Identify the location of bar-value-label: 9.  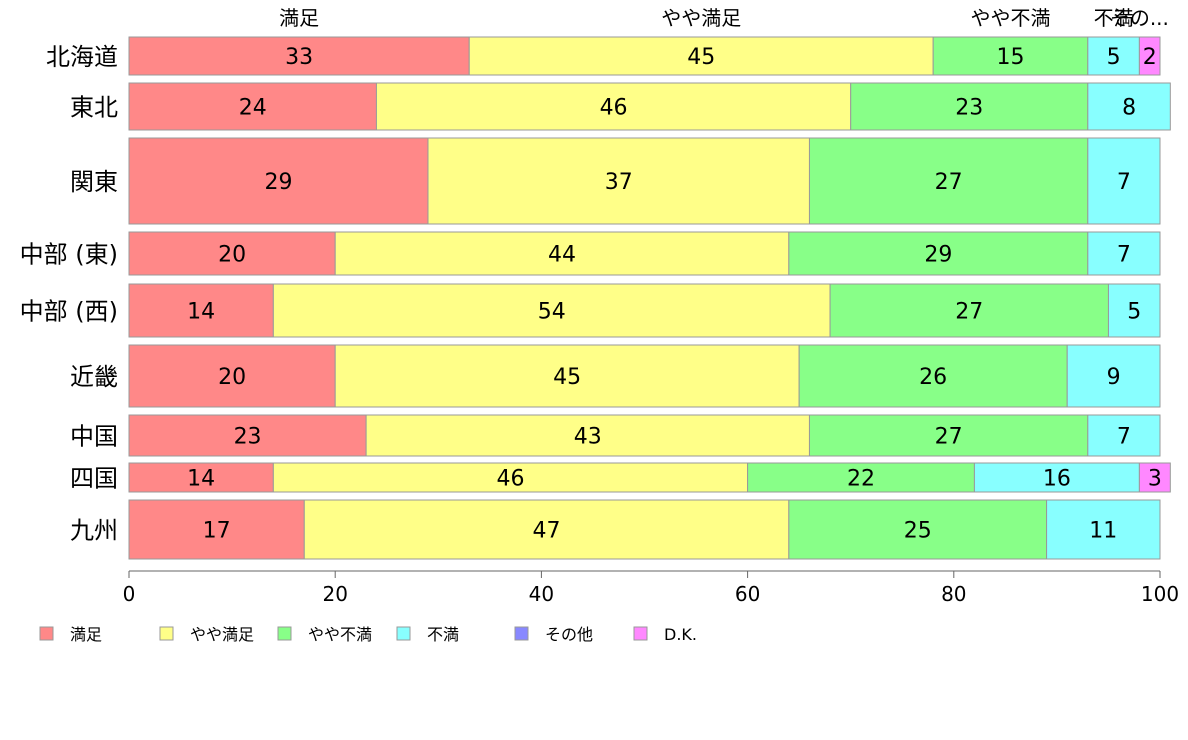
(1114, 377).